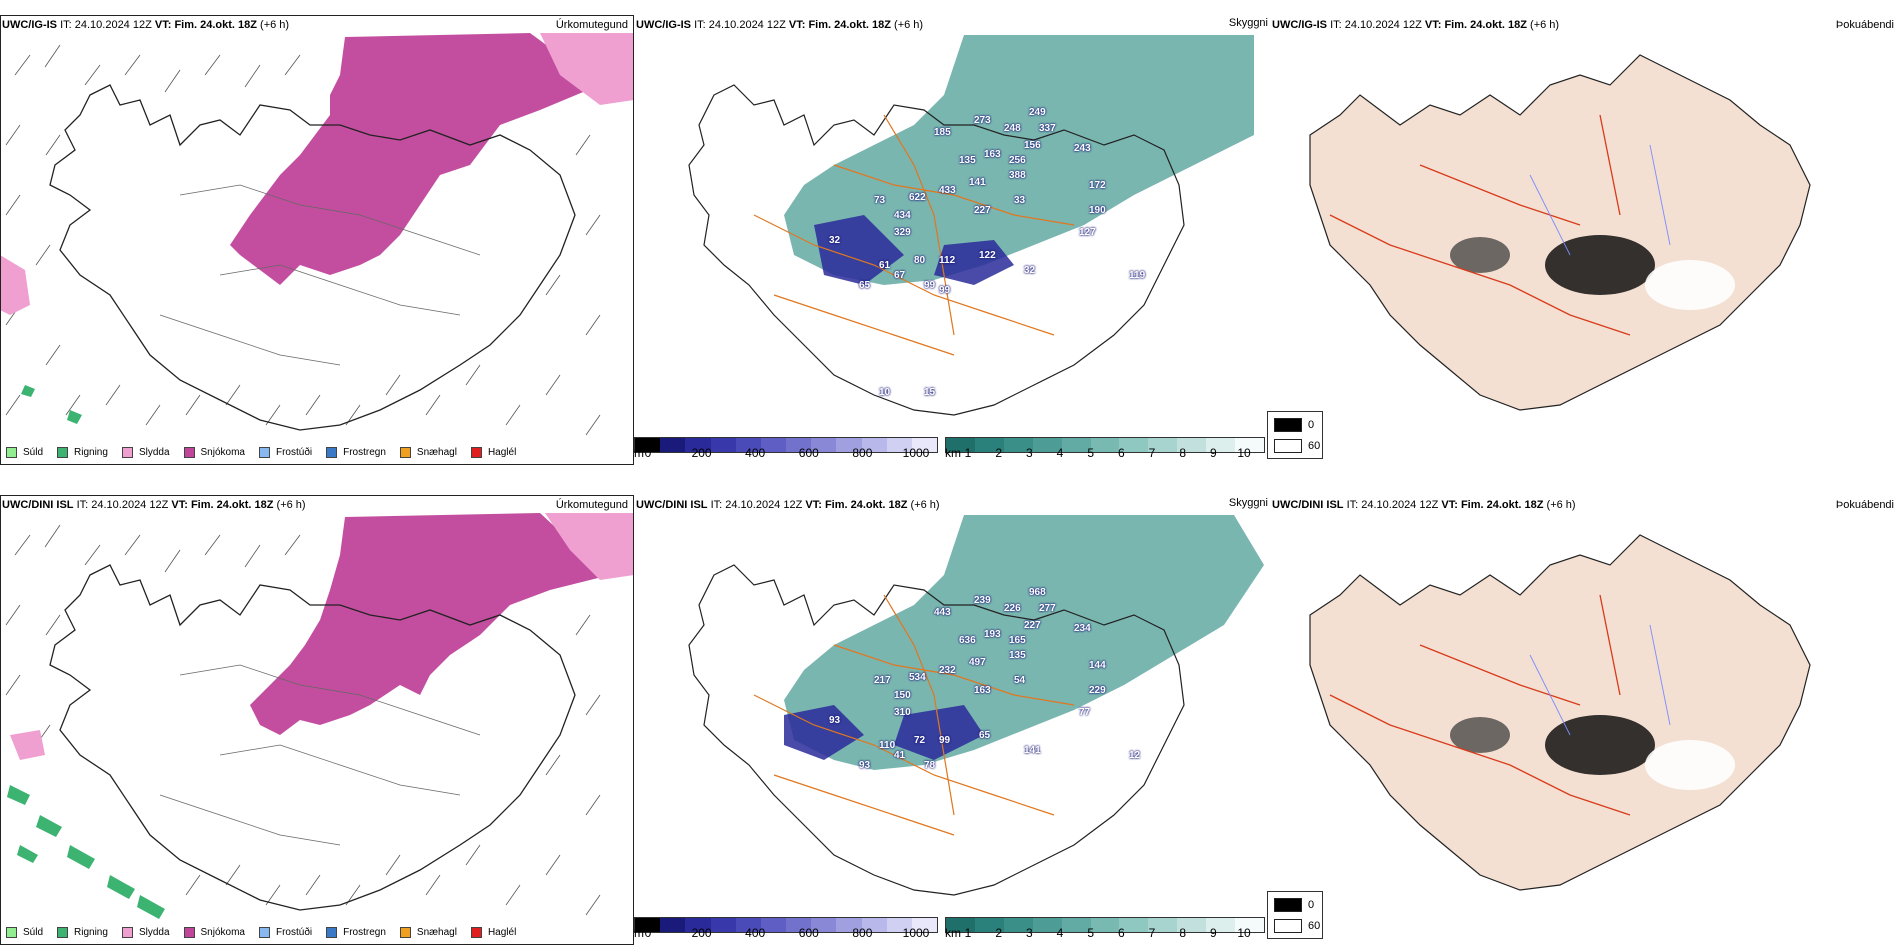  I want to click on cloudbase-colorbar-row1, so click(786, 445).